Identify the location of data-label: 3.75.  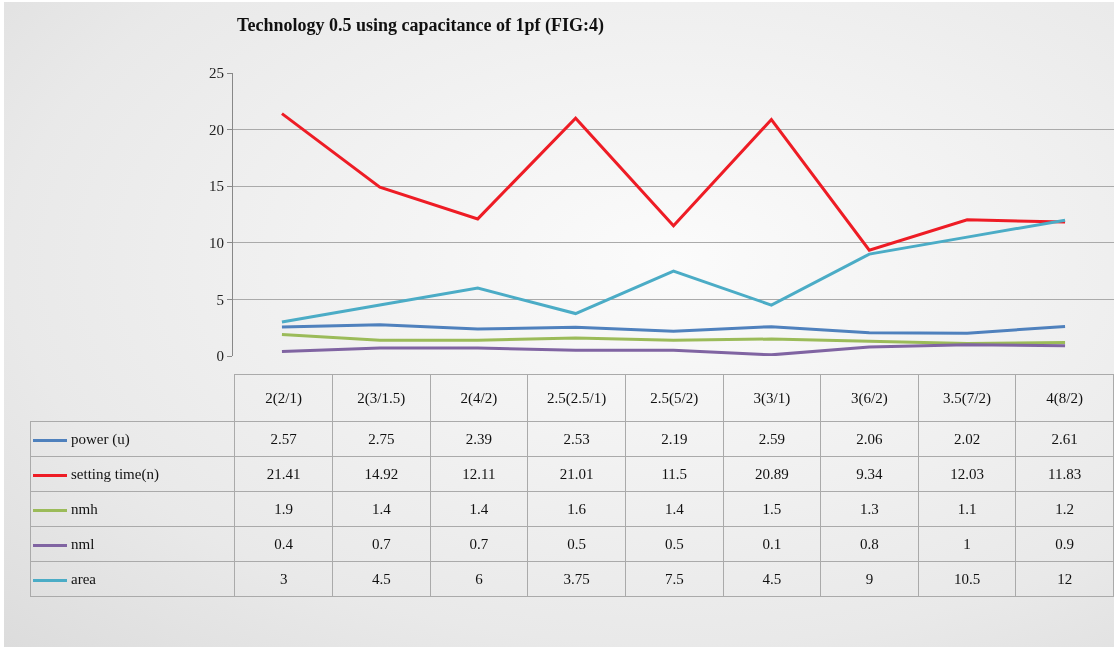
(576, 579).